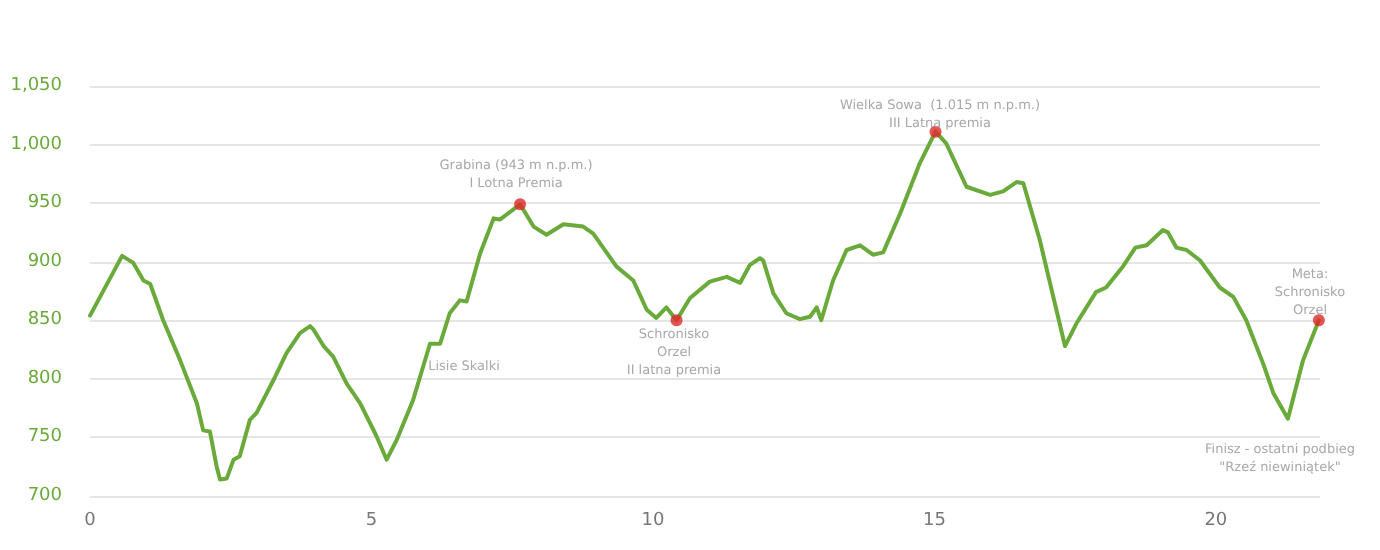  What do you see at coordinates (371, 521) in the screenshot?
I see `x-tick-label: 5` at bounding box center [371, 521].